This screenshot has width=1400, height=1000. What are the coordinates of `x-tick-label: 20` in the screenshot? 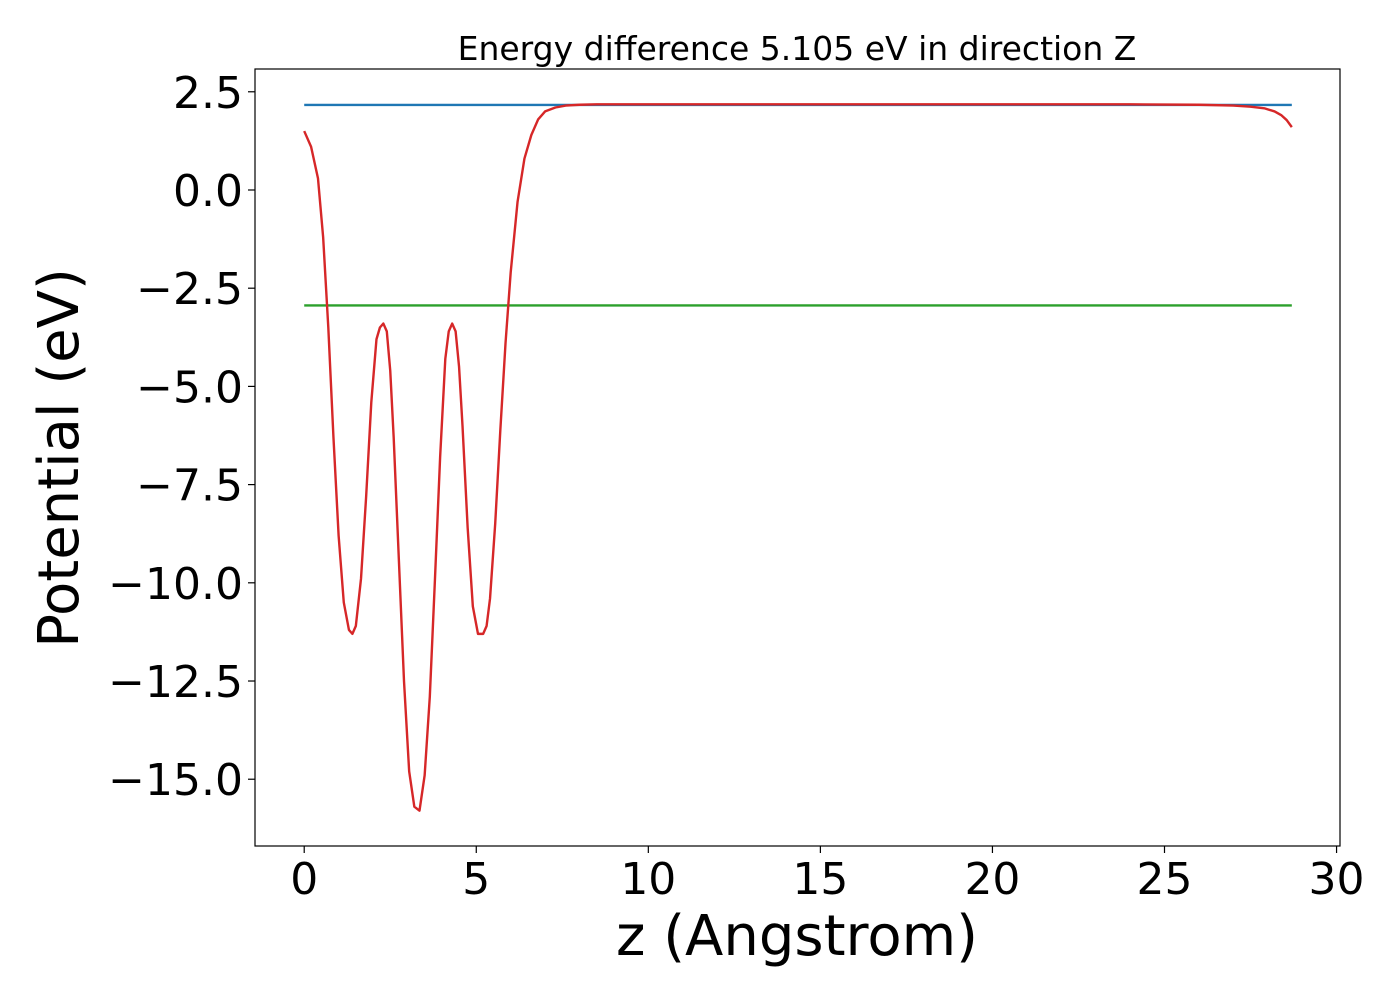 It's located at (992, 879).